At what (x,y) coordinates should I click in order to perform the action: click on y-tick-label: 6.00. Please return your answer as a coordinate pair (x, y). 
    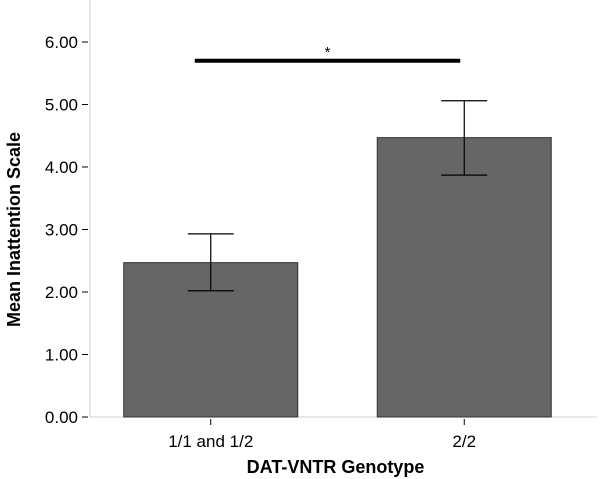
    Looking at the image, I should click on (61, 42).